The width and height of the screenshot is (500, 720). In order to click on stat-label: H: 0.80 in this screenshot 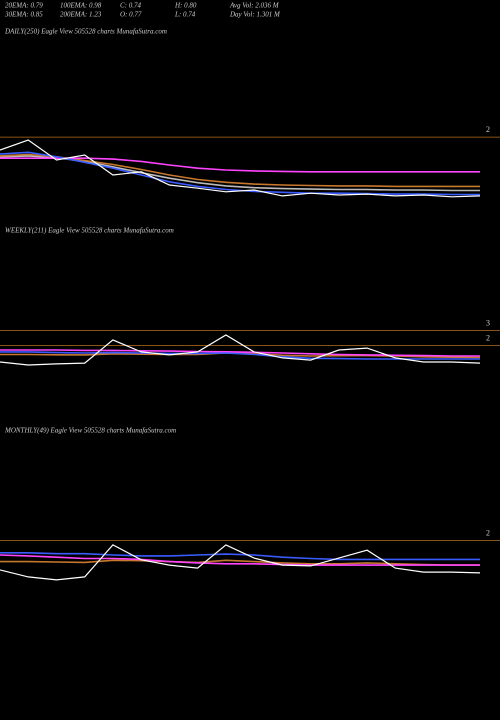, I will do `click(185, 6)`.